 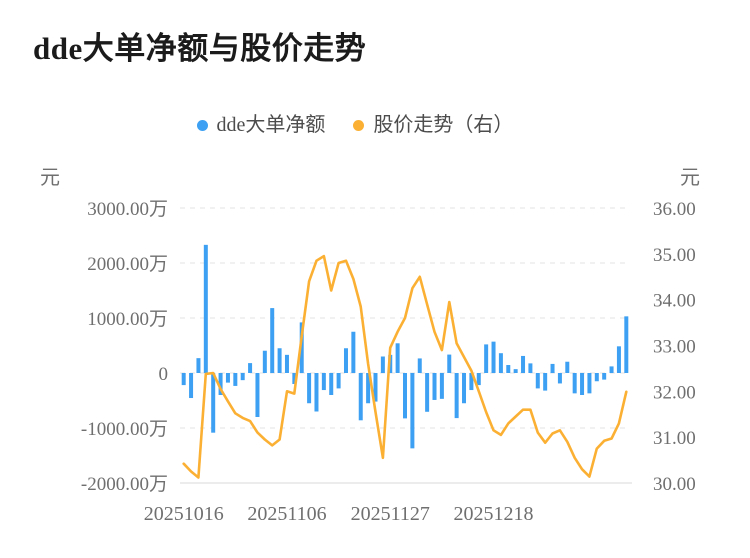 What do you see at coordinates (674, 484) in the screenshot?
I see `right-axis-tick-label: 30.00` at bounding box center [674, 484].